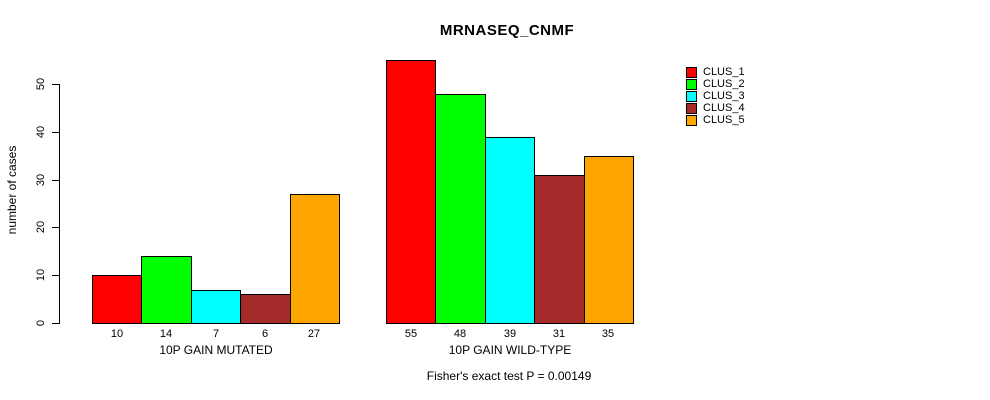 The height and width of the screenshot is (400, 990). Describe the element at coordinates (724, 71) in the screenshot. I see `legend-label: CLUS_1` at that location.